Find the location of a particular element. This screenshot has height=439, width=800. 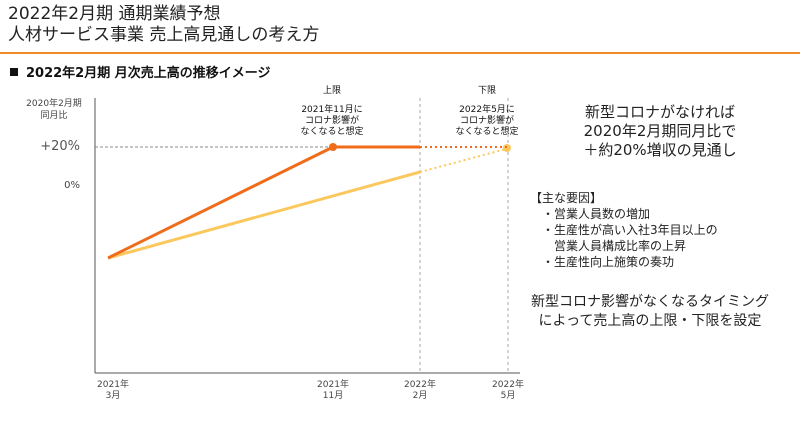

outlook-line-2: 2020年2月期同月比で is located at coordinates (660, 131).